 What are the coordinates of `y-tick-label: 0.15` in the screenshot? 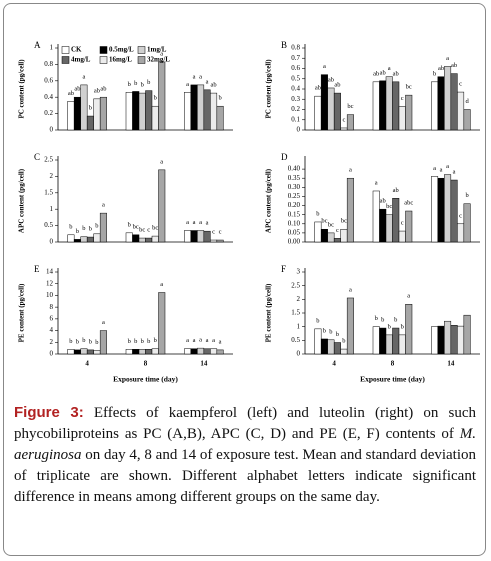 It's located at (294, 214).